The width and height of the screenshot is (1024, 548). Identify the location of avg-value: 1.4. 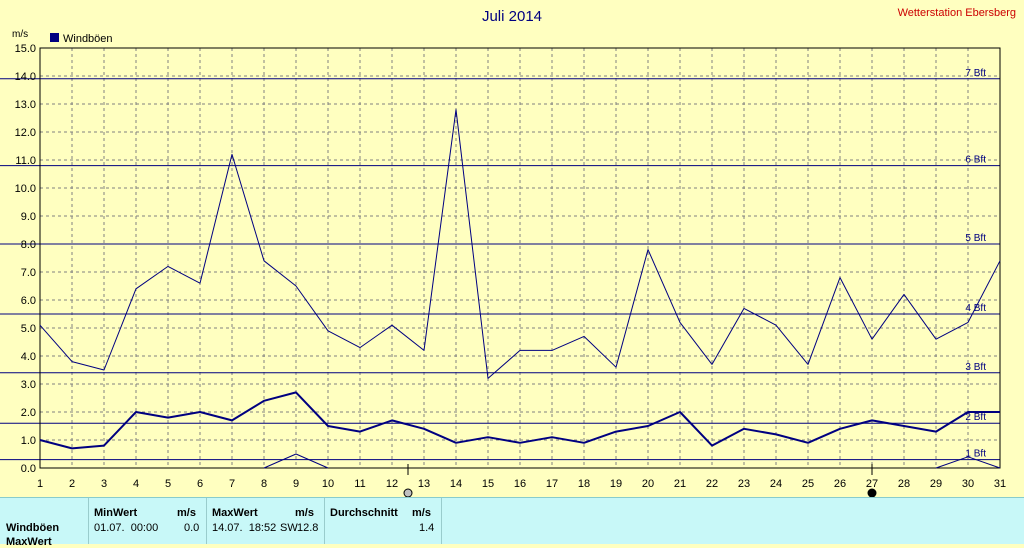
(427, 528).